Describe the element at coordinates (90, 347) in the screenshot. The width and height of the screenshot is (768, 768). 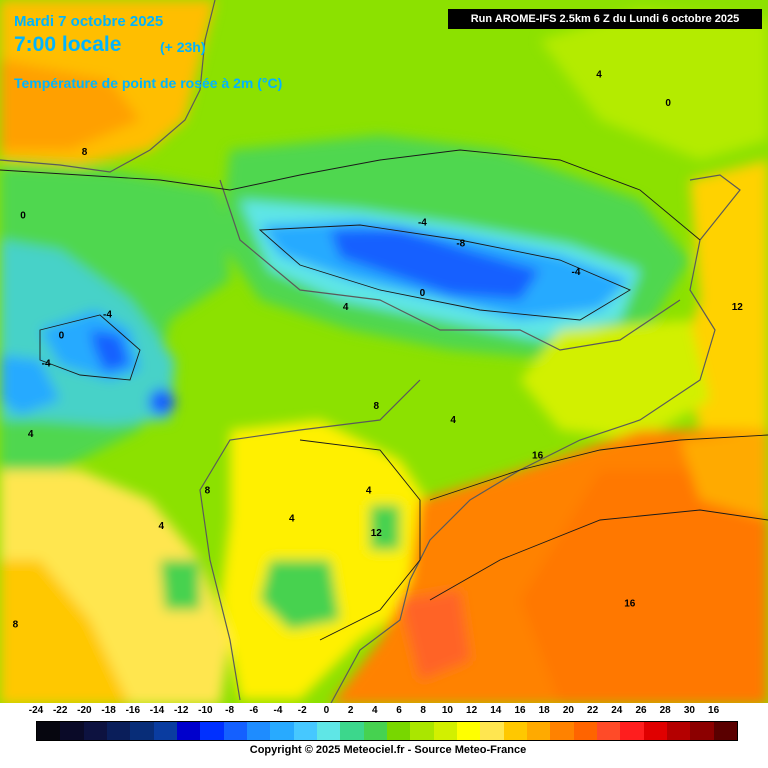
I see `isoline-west` at that location.